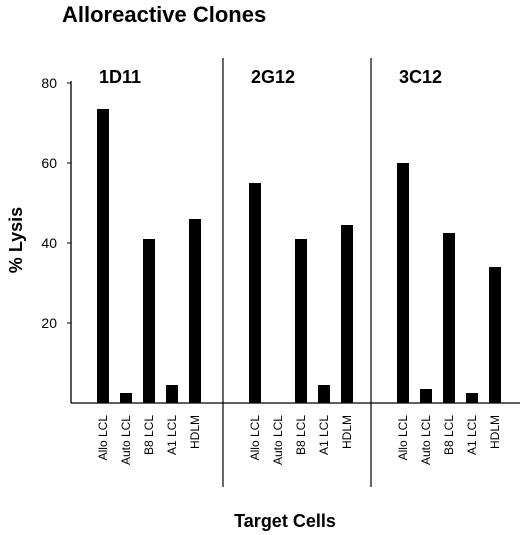 The height and width of the screenshot is (535, 520). Describe the element at coordinates (273, 77) in the screenshot. I see `panel-title: 2G12` at that location.